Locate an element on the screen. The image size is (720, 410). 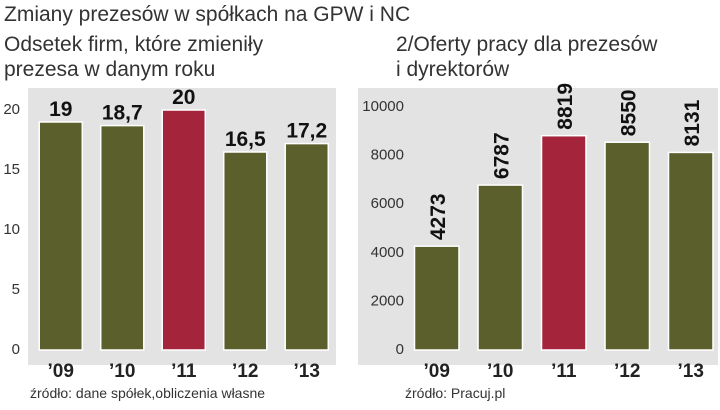
value-label: 19 is located at coordinates (60, 109).